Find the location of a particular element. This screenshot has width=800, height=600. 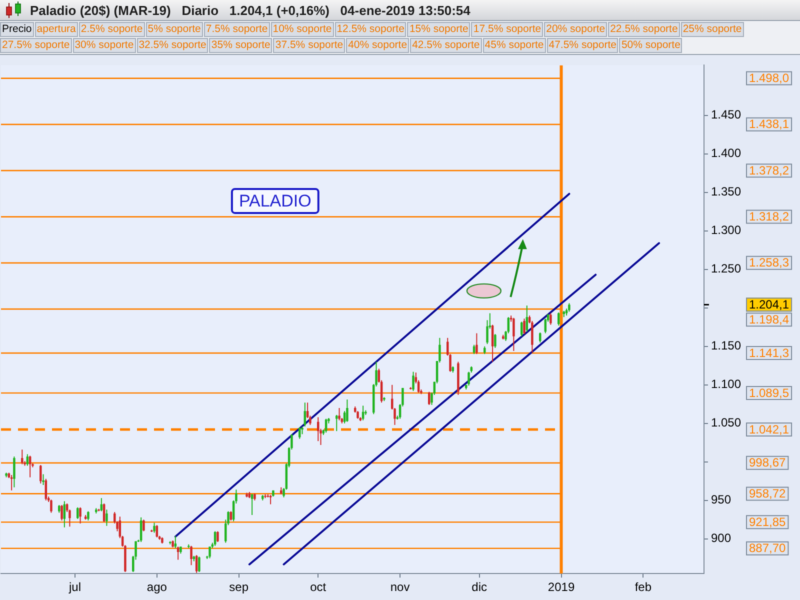

text: 15% soporte is located at coordinates (438, 29).